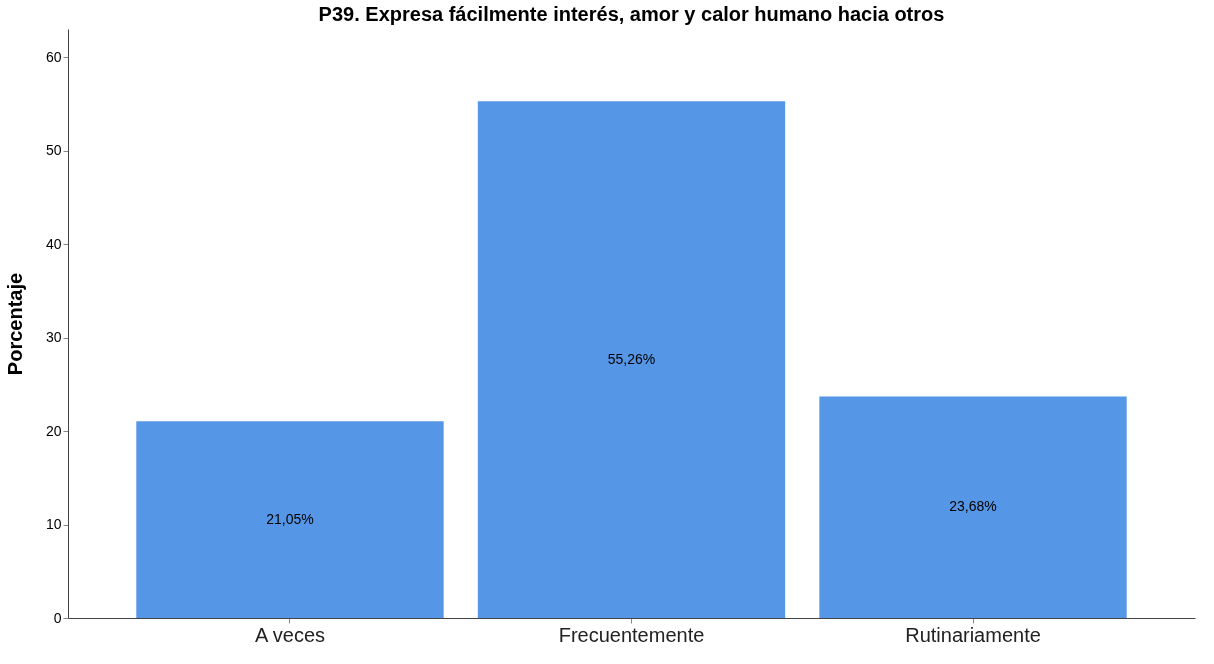 The width and height of the screenshot is (1214, 664). Describe the element at coordinates (53, 524) in the screenshot. I see `y-tick-label: 10` at that location.